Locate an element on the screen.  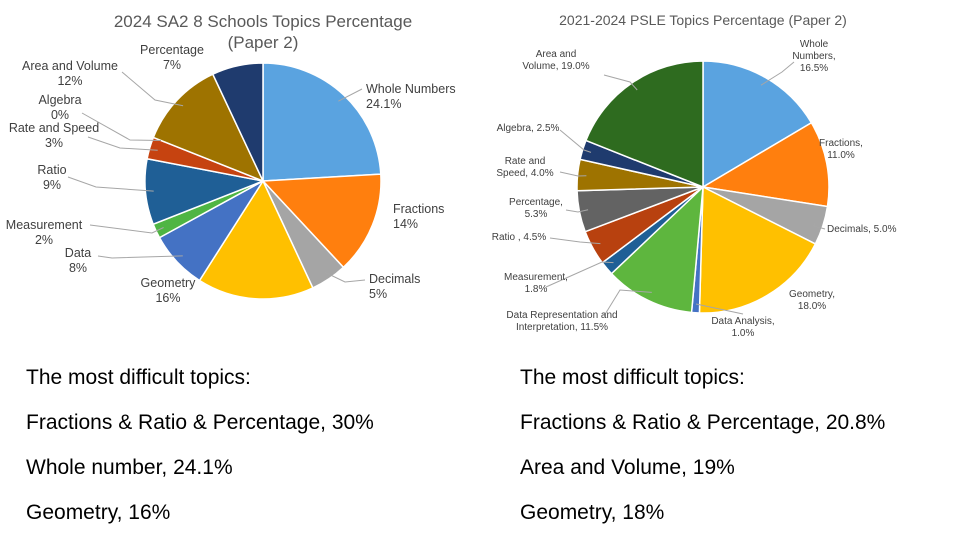
slice-label-algebra-2-5: Algebra, 2.5% is located at coordinates (528, 128).